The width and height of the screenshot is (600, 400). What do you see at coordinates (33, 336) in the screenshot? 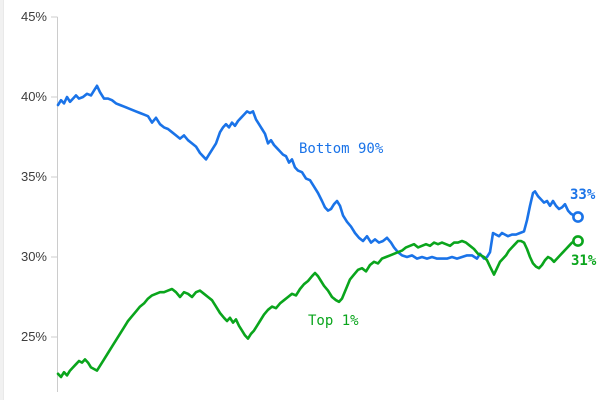
I see `y-axis-tick-label: 25%` at bounding box center [33, 336].